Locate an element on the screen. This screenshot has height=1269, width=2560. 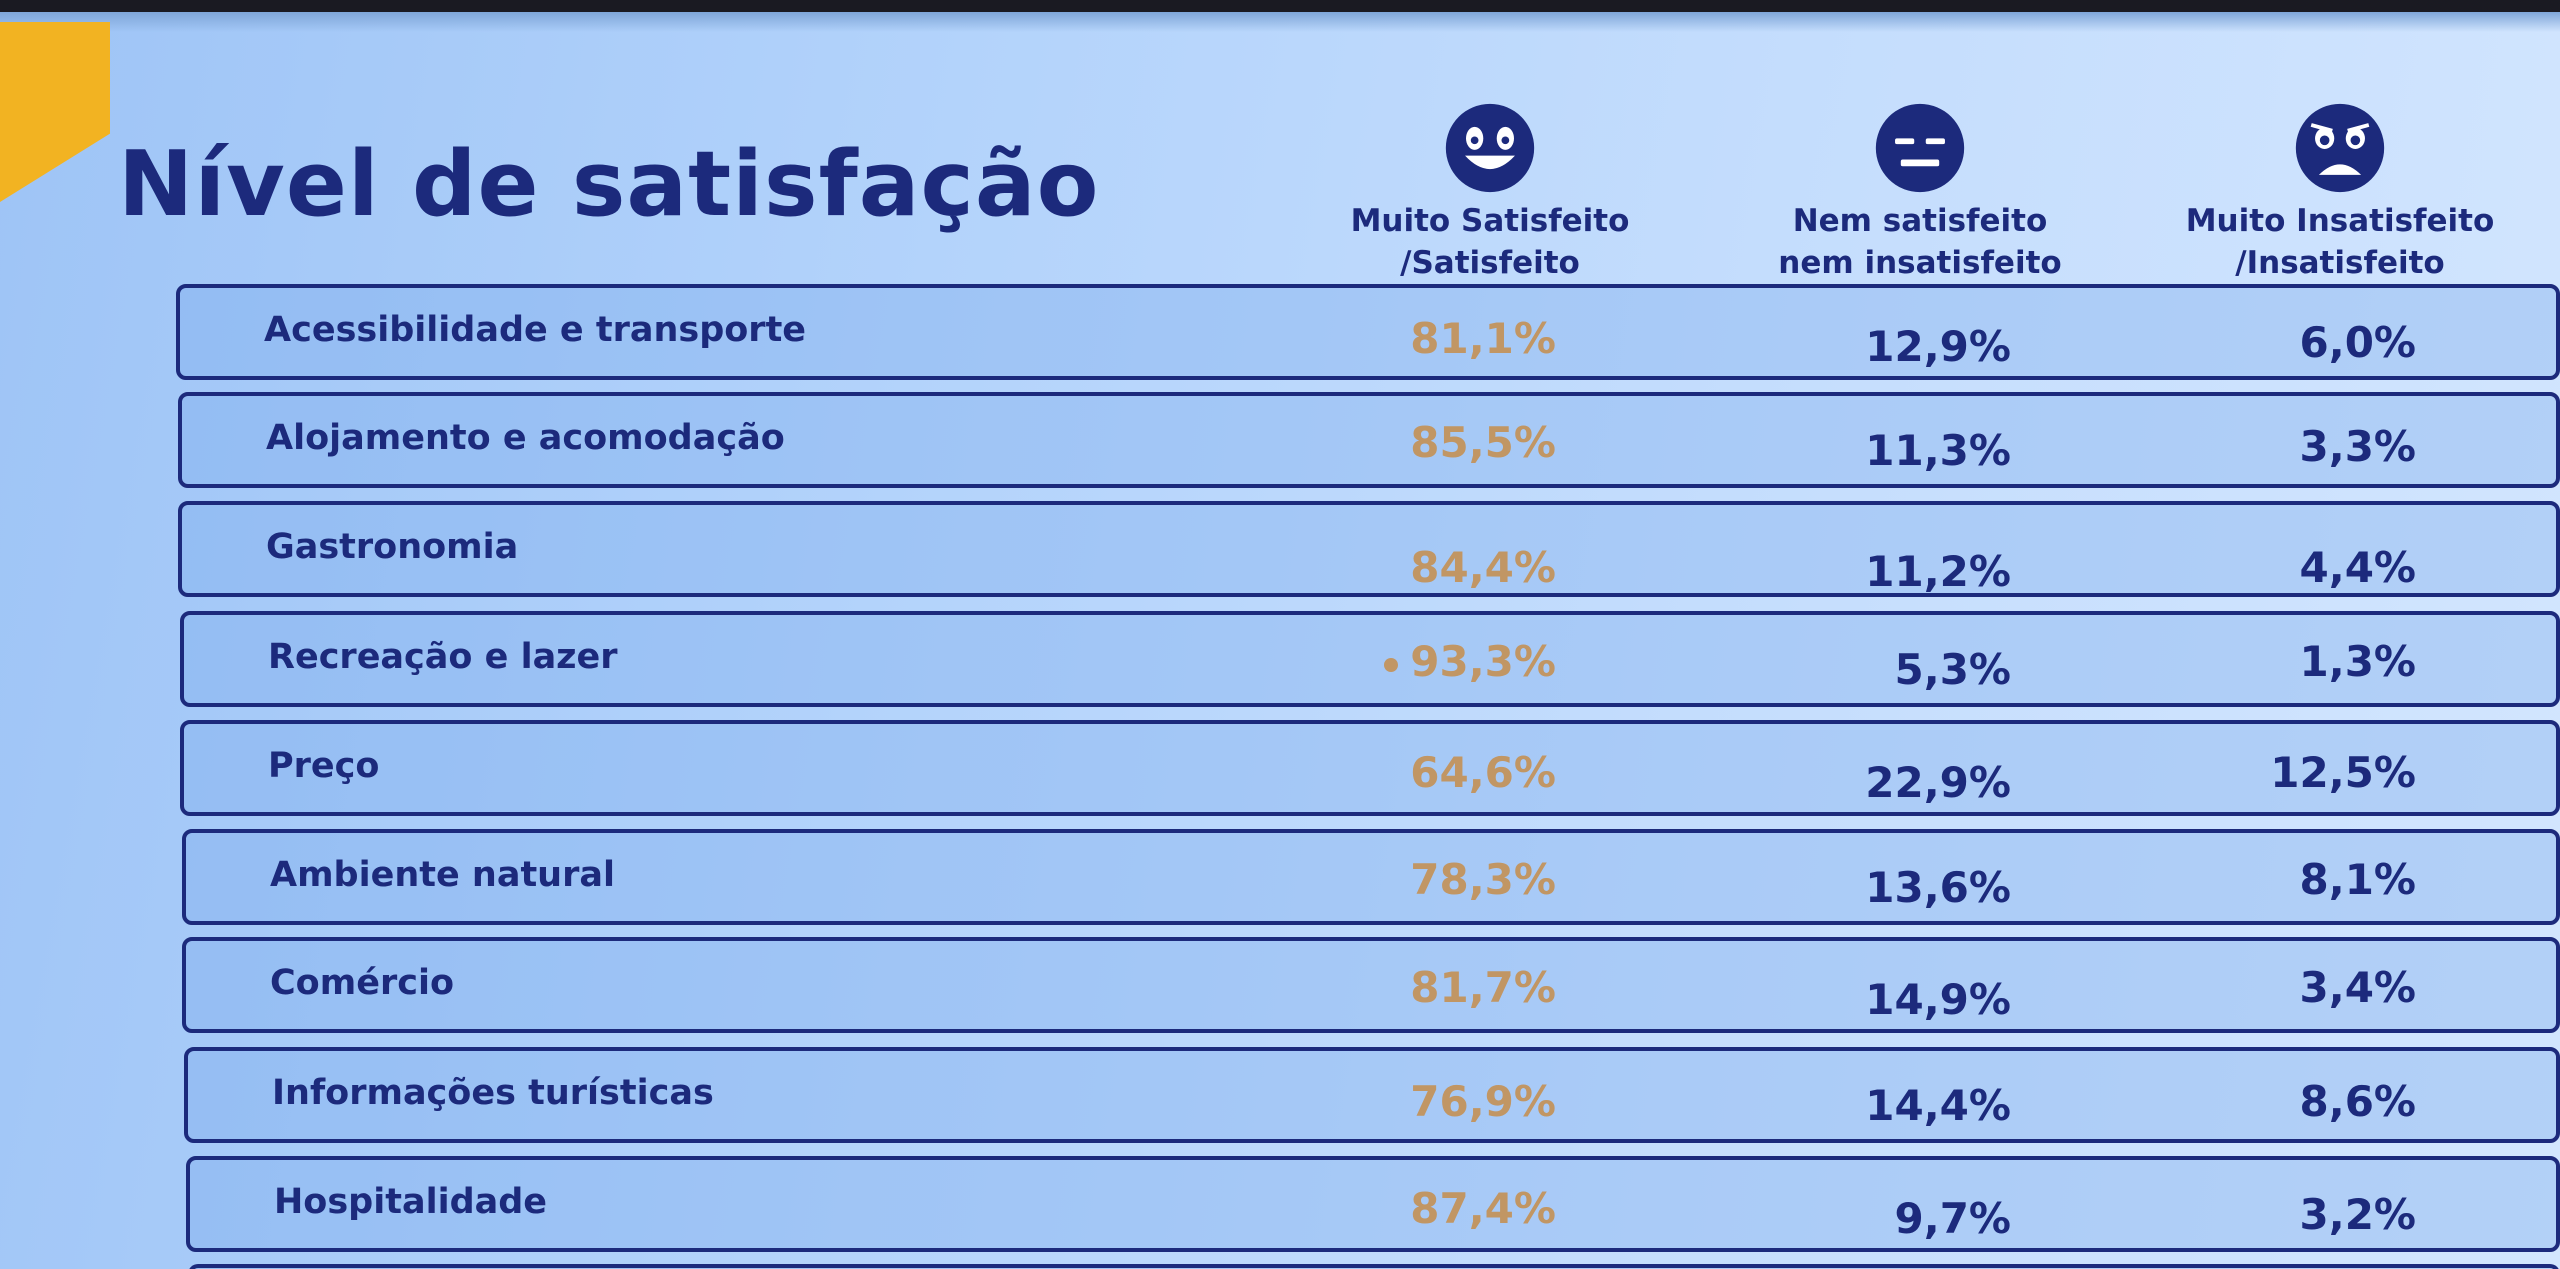
corner-accent-shape is located at coordinates (55, 112).